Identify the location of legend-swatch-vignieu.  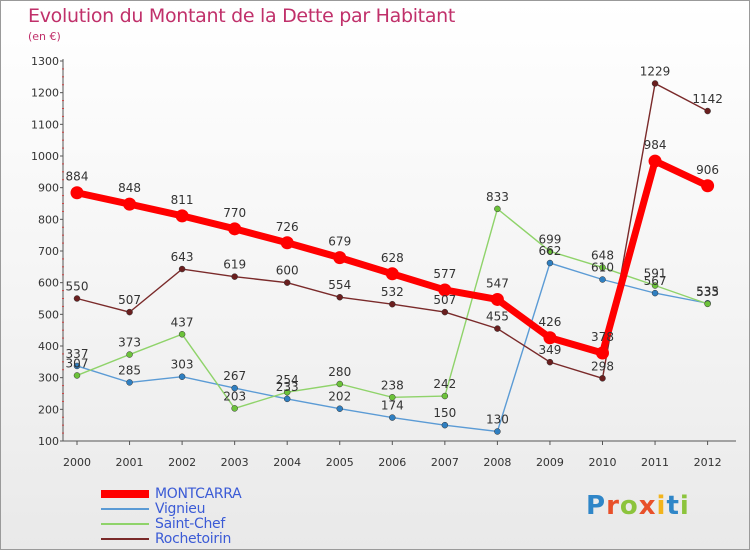
(125, 509).